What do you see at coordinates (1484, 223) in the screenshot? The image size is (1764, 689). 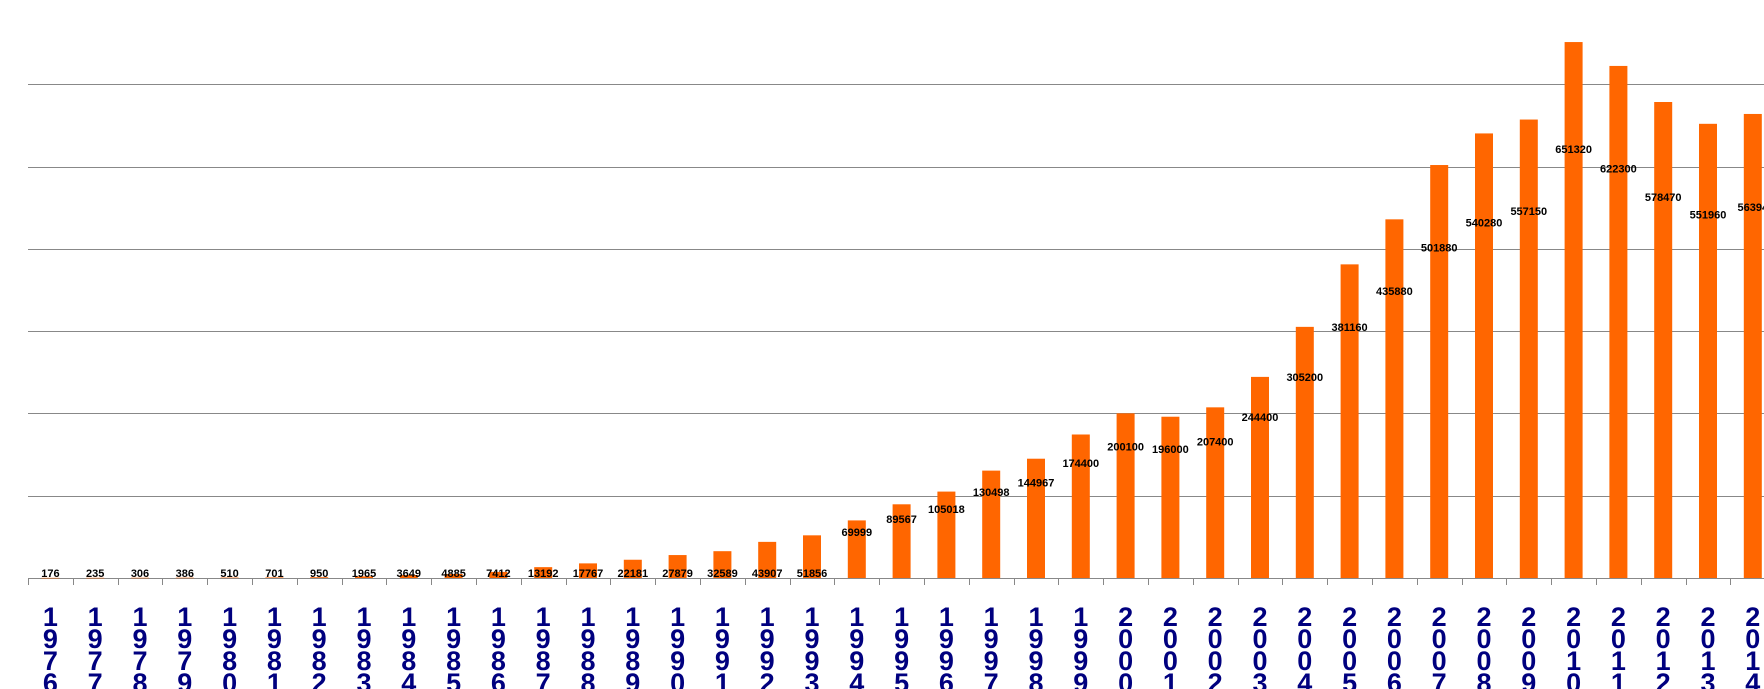 I see `value-label-2008: 540280` at bounding box center [1484, 223].